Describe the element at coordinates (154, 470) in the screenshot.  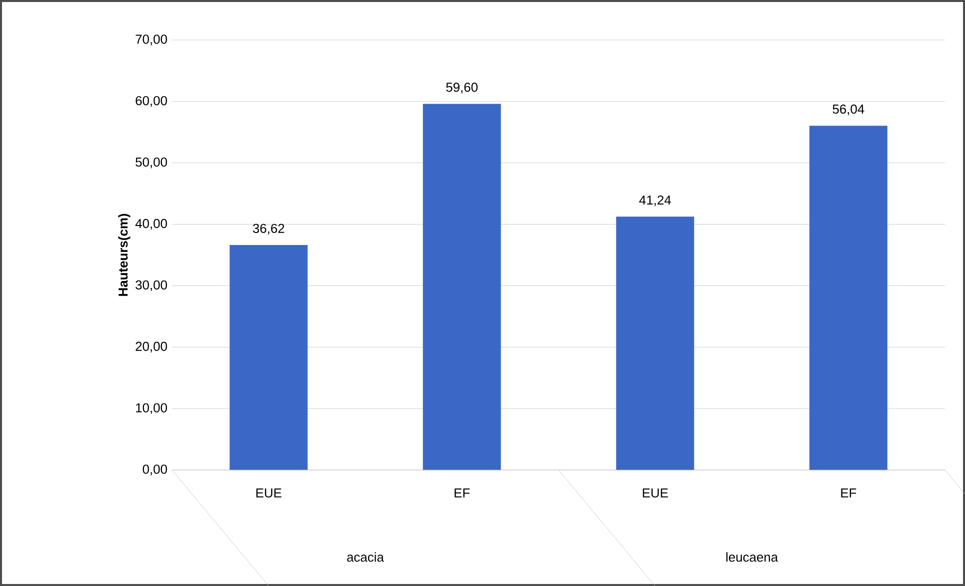
I see `y-tick-label: 0,00` at that location.